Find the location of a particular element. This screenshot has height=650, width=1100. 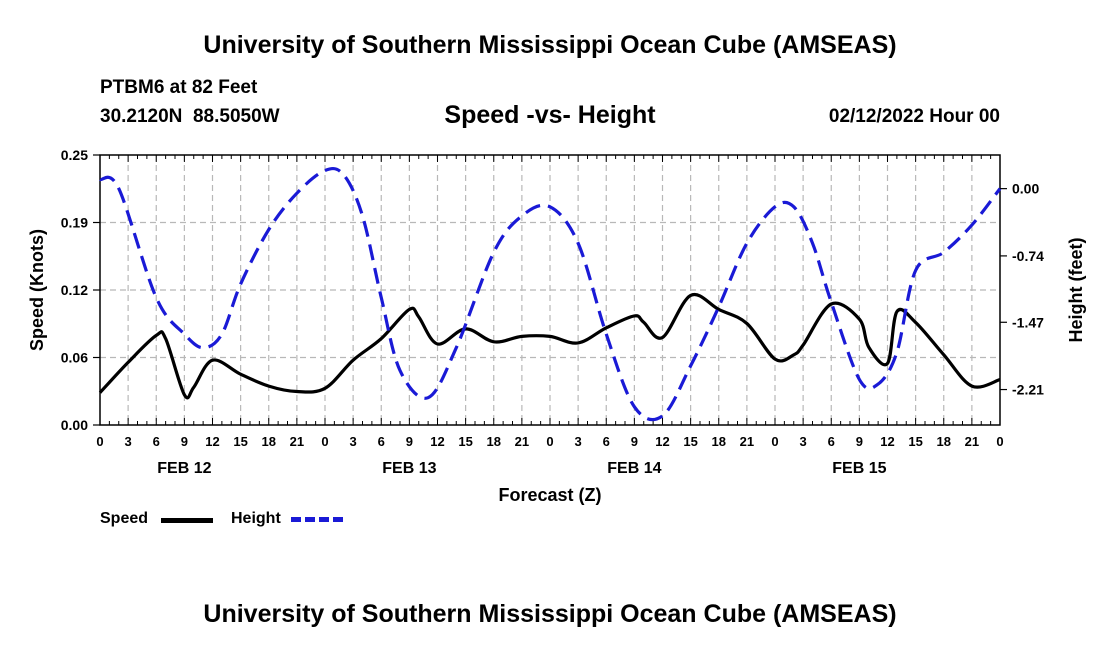

coordinates-label: 30.2120N 88.5050W is located at coordinates (190, 116).